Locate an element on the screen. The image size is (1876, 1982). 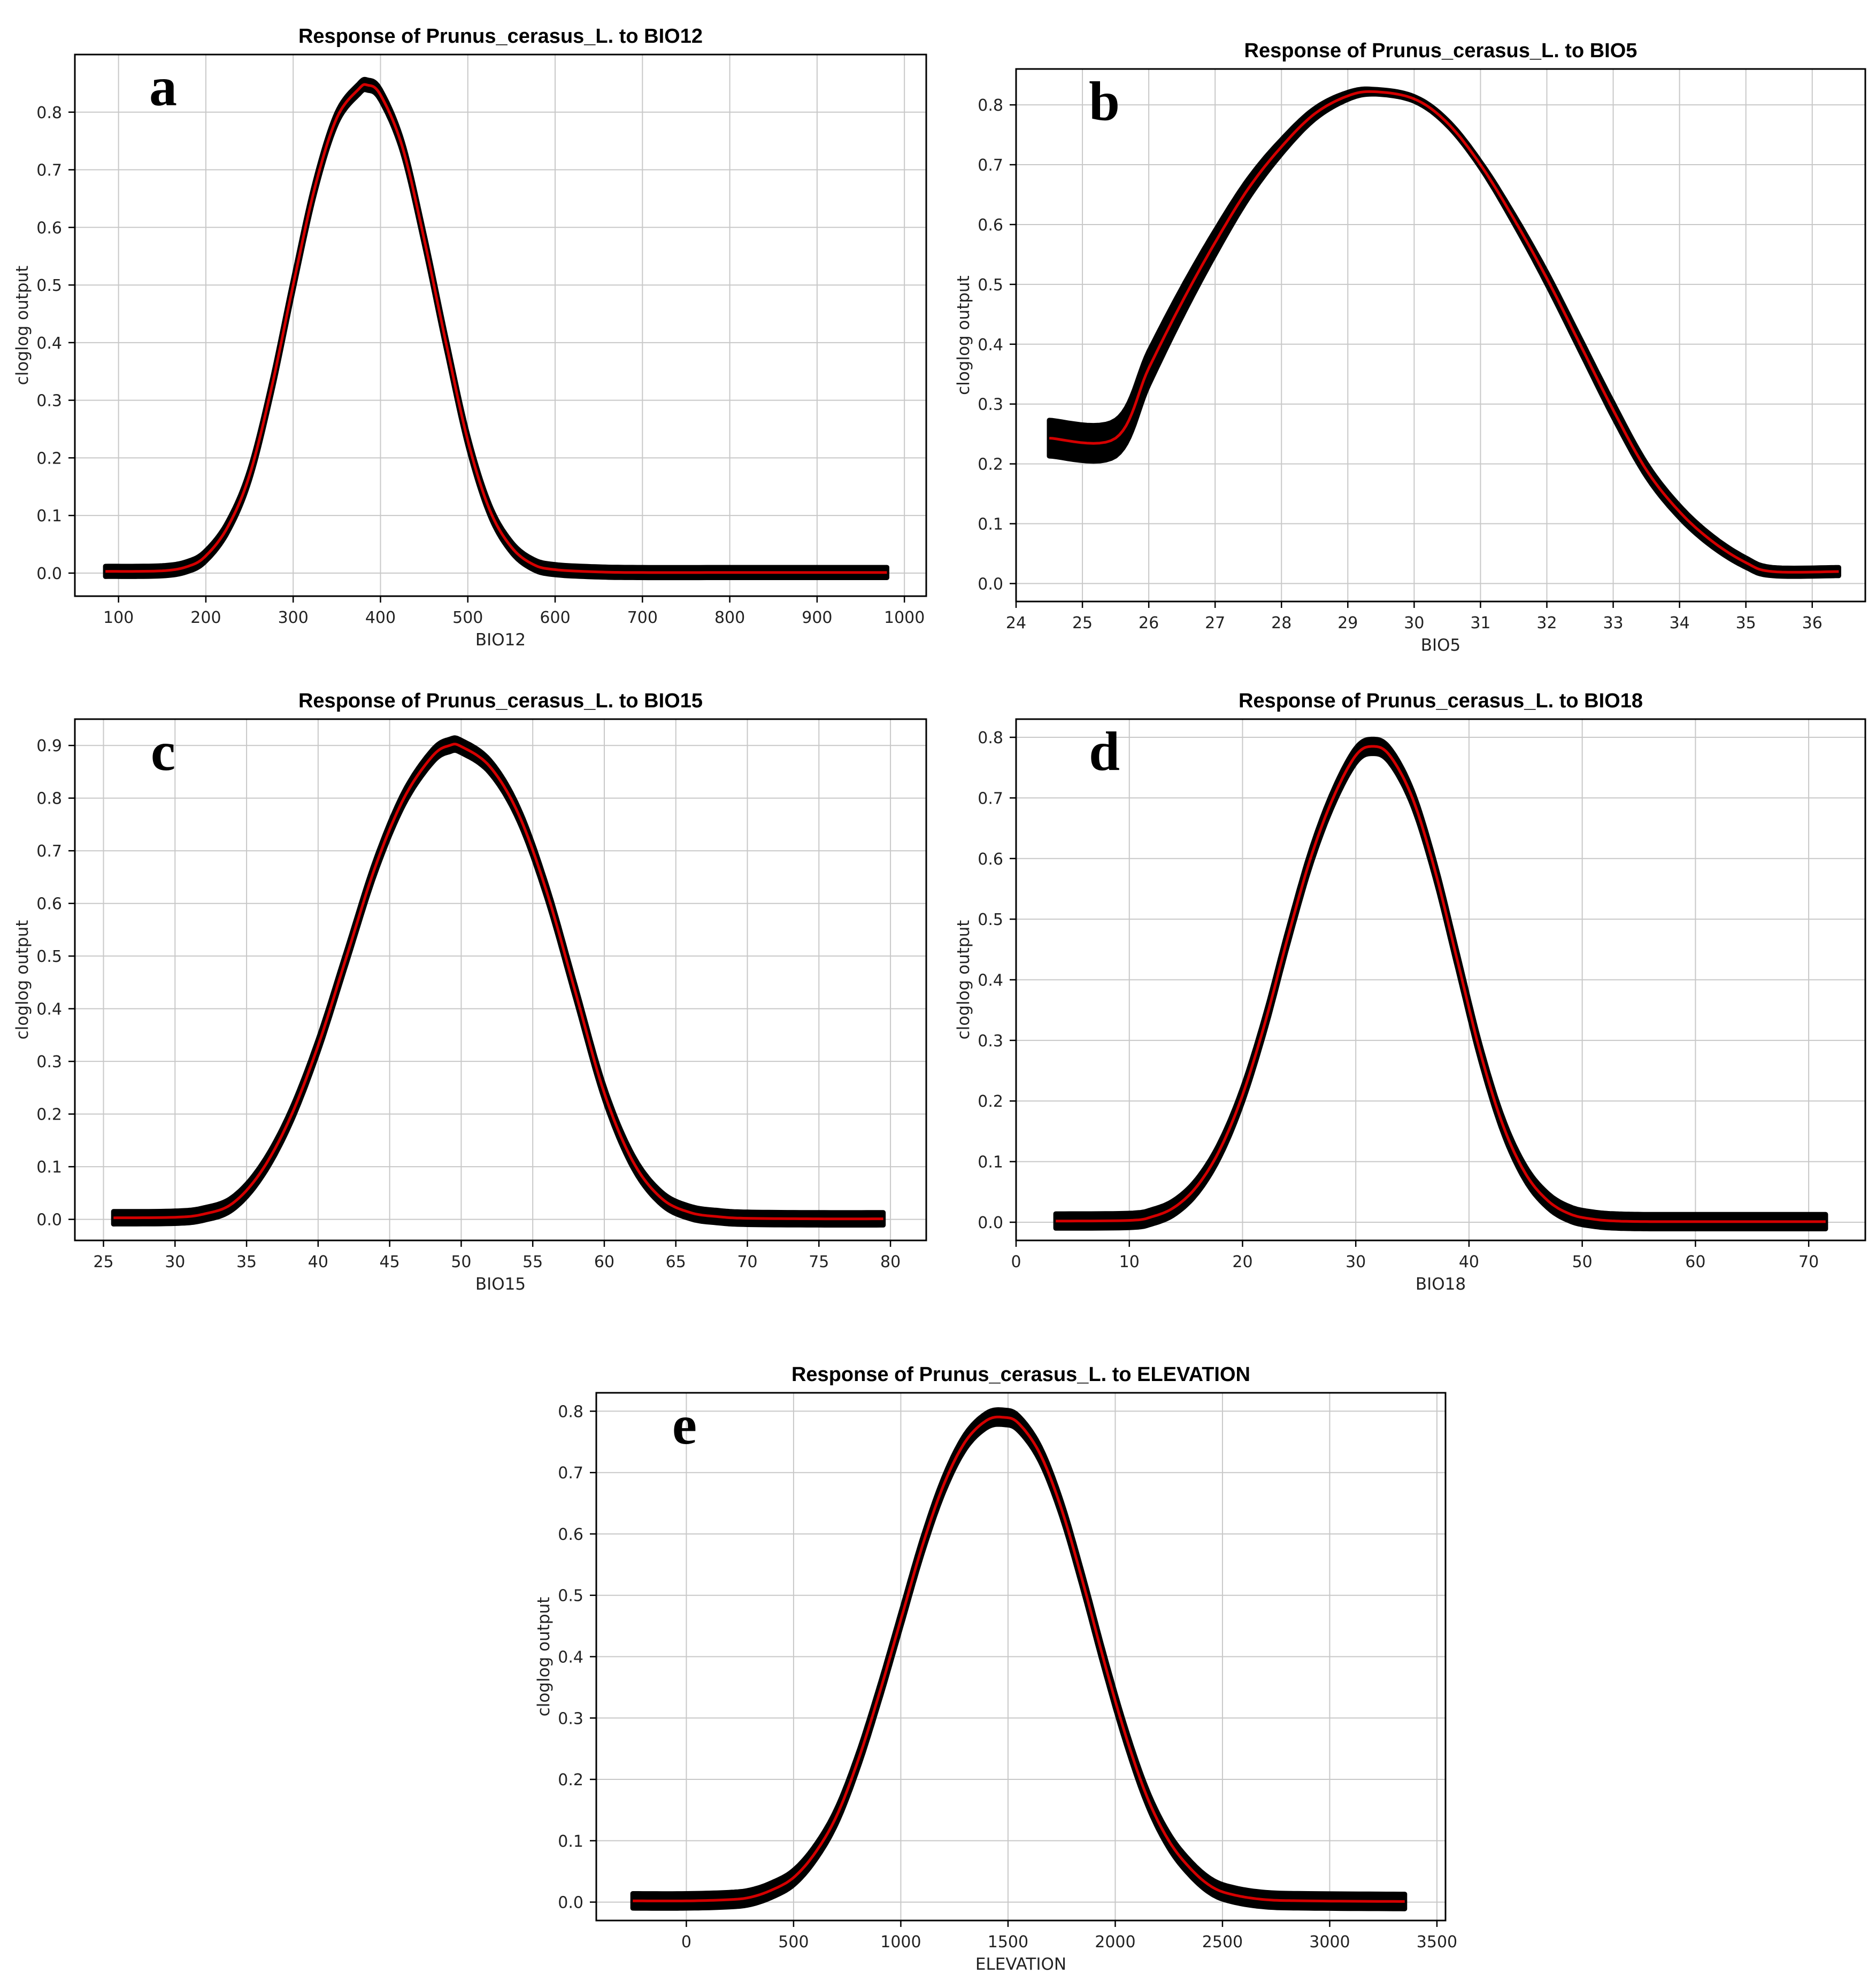
chart-a-ytick-label: 0.6 is located at coordinates (49, 228).